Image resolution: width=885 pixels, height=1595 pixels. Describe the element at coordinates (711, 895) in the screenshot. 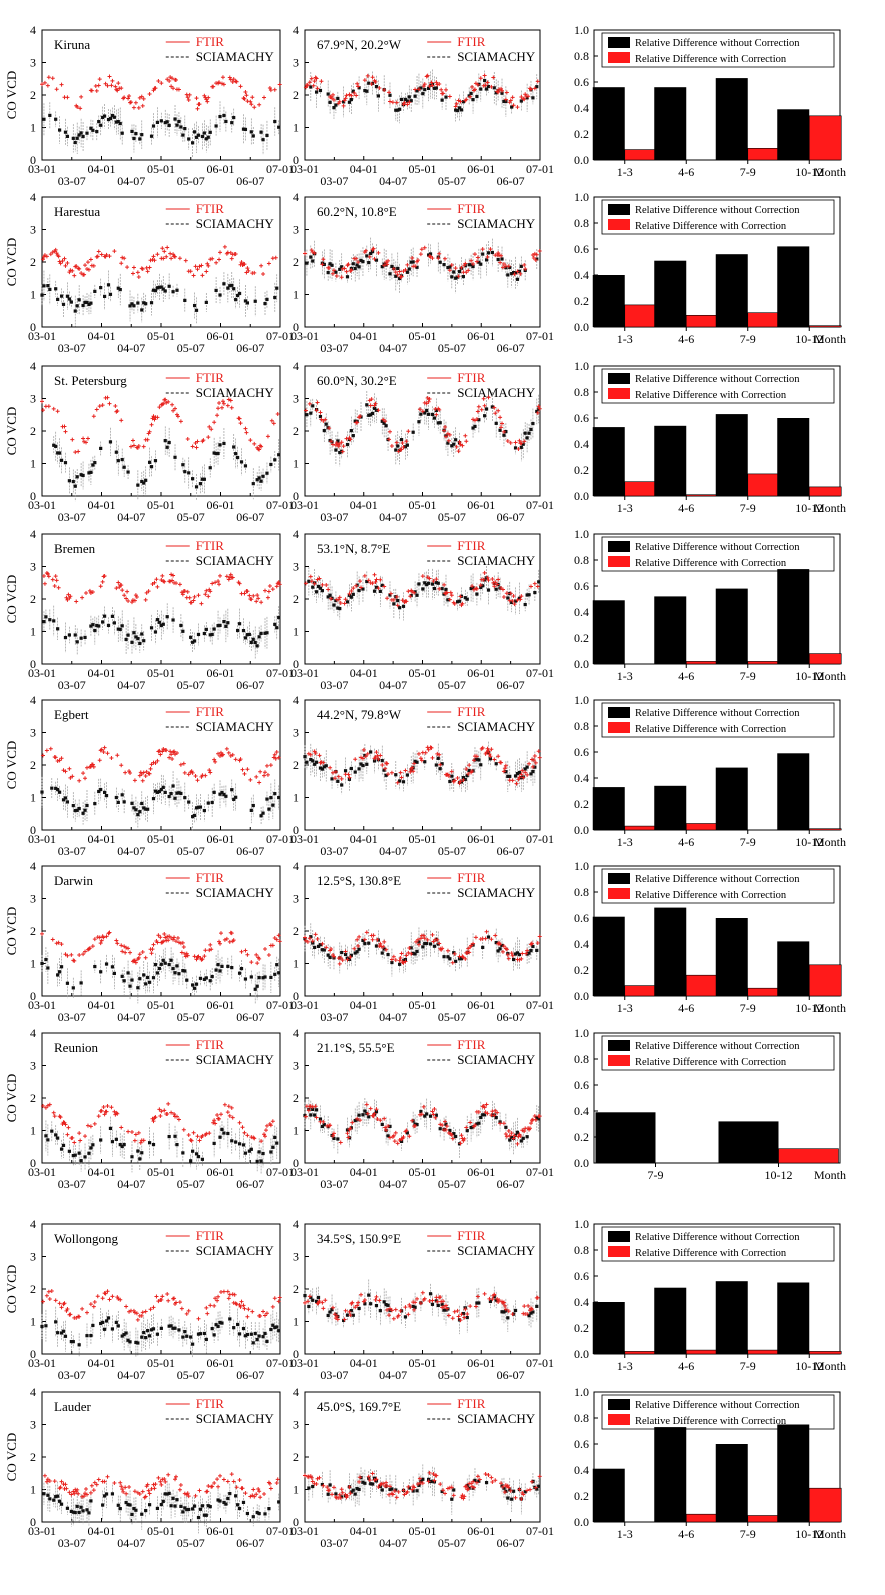

I see `legend-with-label: Relative Difference with Correction` at that location.